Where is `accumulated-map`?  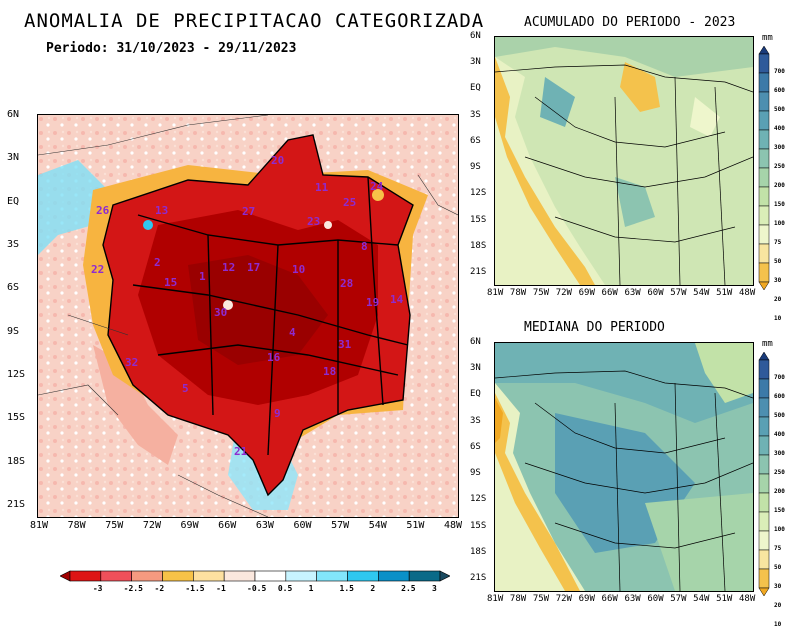 accumulated-map is located at coordinates (624, 161).